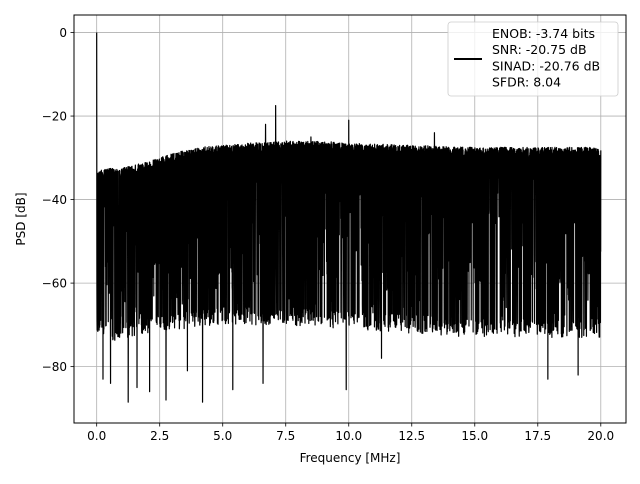  I want to click on x-tick-label: 20.0, so click(600, 436).